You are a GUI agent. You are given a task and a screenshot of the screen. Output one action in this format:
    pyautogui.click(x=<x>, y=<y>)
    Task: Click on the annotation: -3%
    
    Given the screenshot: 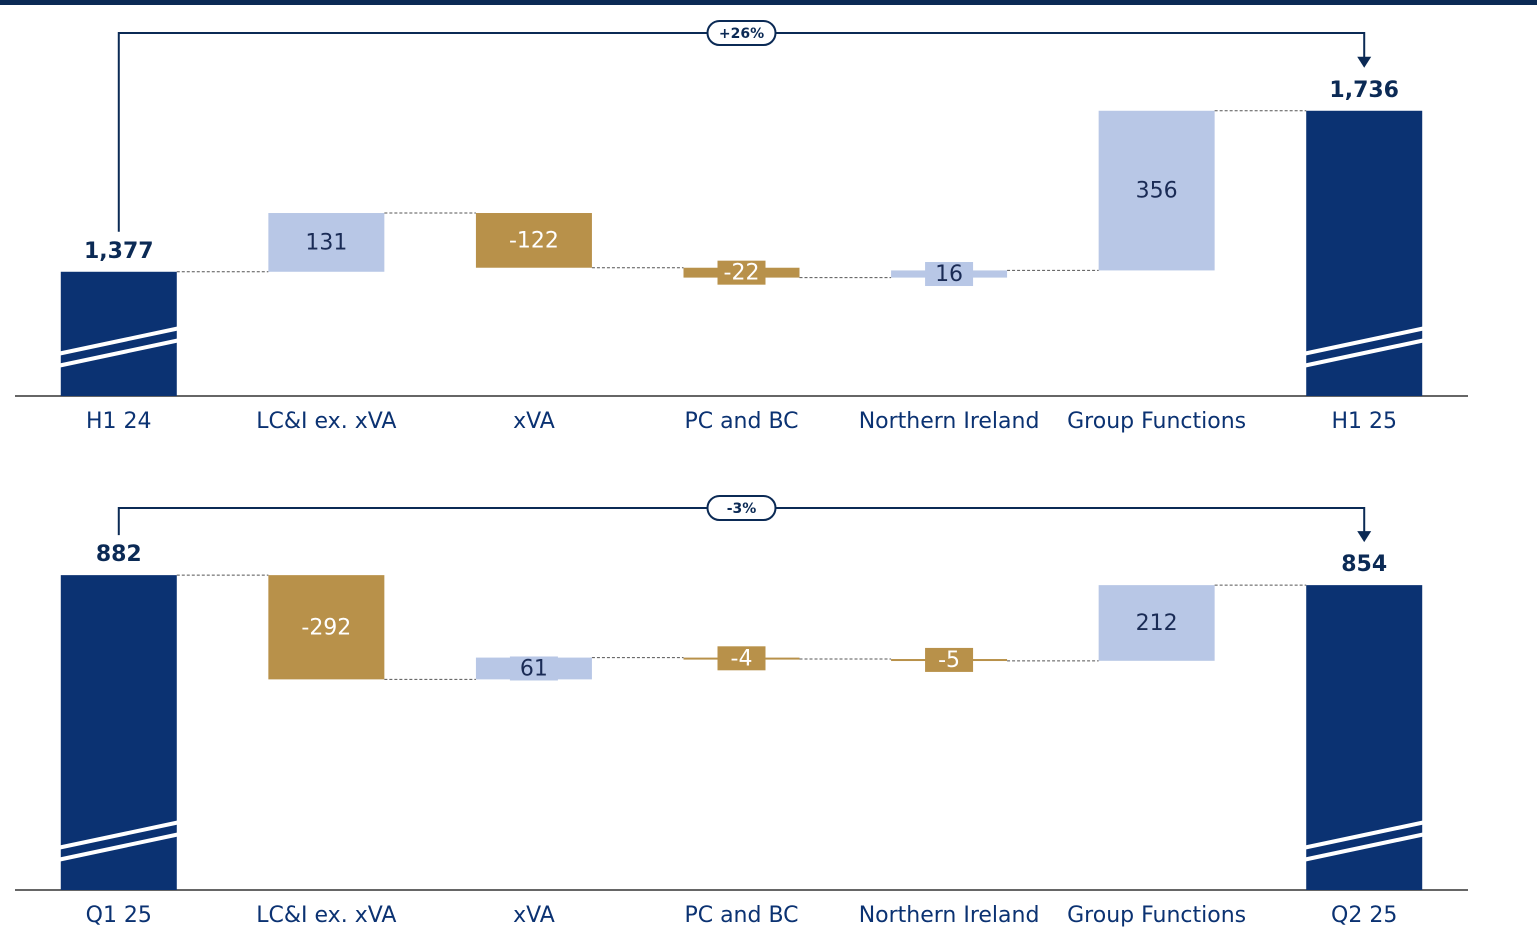 What is the action you would take?
    pyautogui.click(x=742, y=509)
    